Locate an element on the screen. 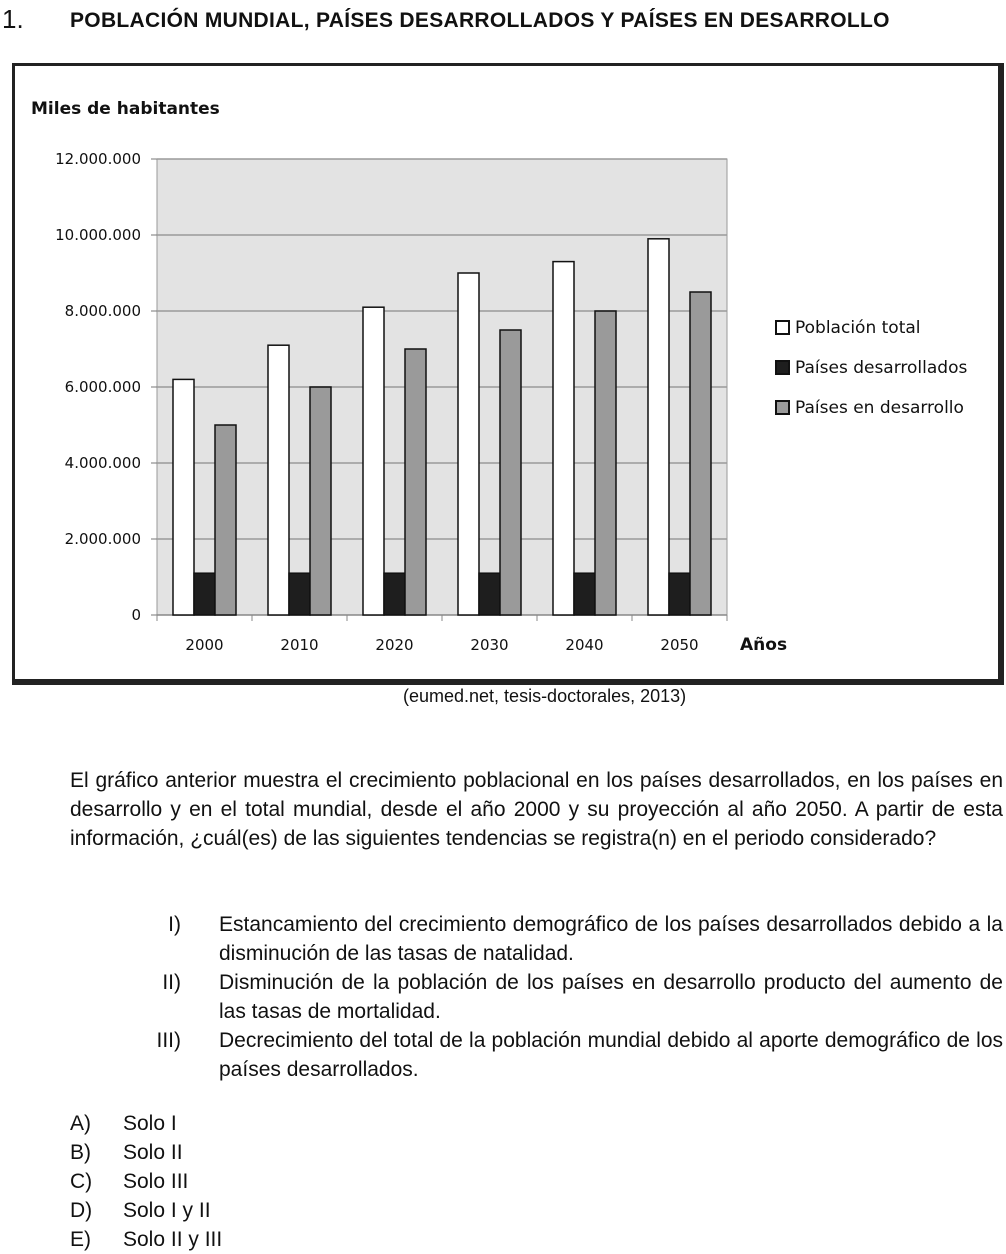  option-letter: A) is located at coordinates (80, 1123).